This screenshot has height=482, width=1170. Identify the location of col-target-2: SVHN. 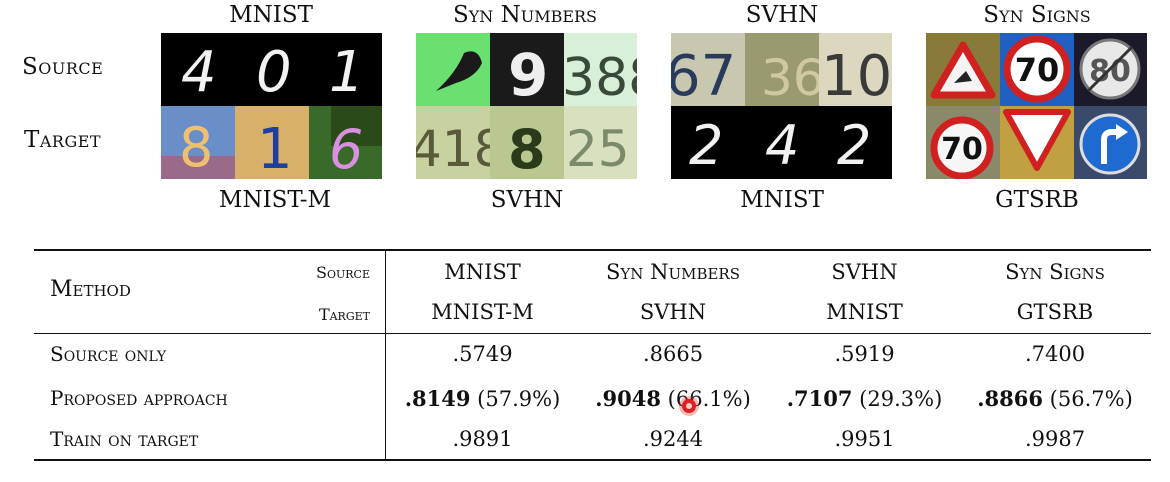
(673, 312).